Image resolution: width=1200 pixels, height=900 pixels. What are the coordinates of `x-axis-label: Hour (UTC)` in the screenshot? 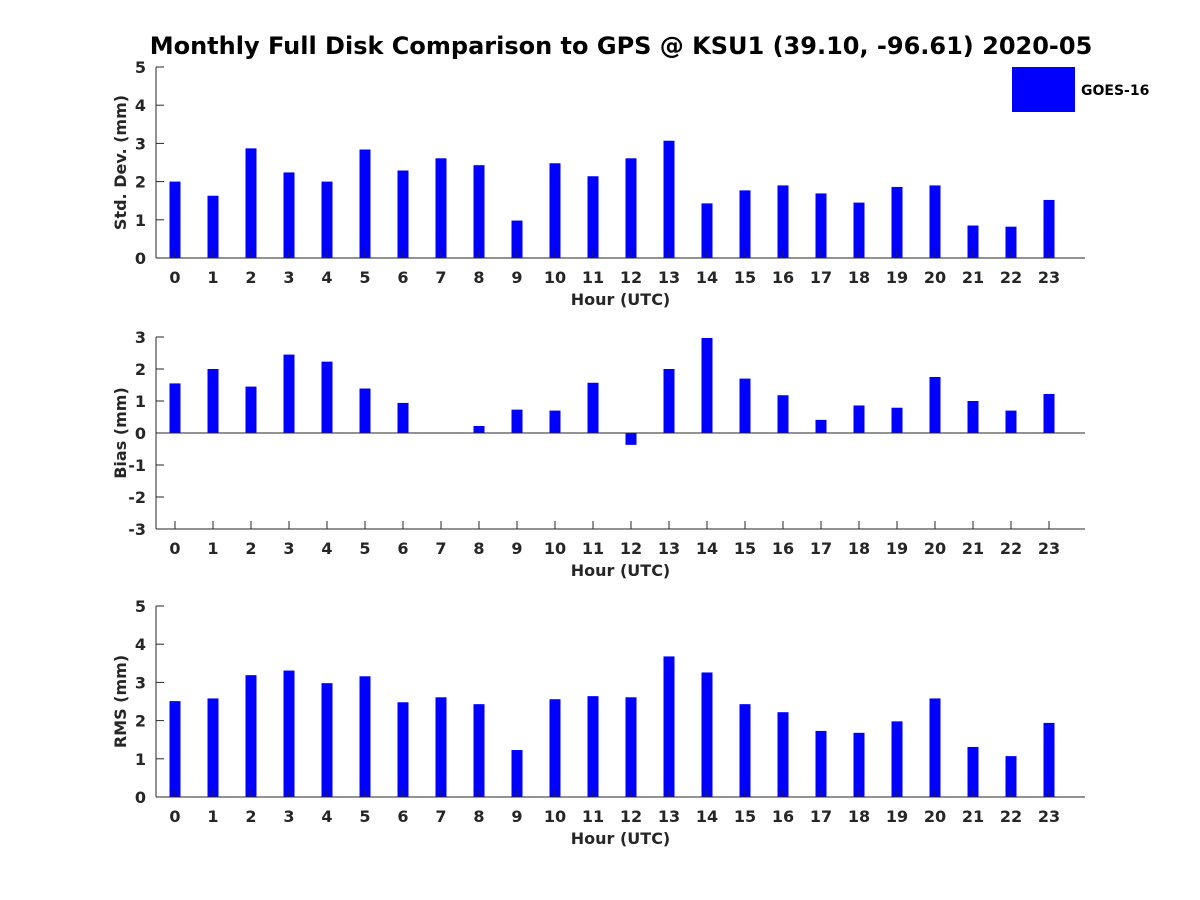 It's located at (621, 299).